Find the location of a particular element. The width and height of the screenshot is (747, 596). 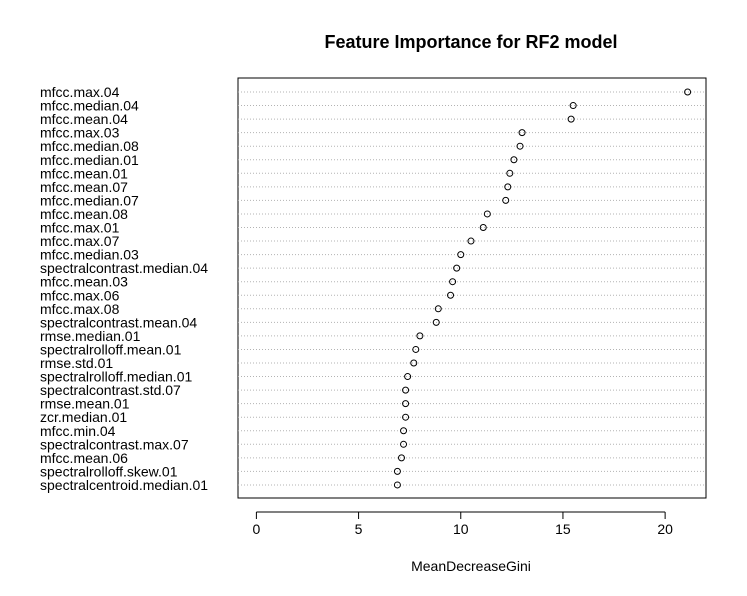

feature-label: mfcc.median.04 is located at coordinates (89, 106).